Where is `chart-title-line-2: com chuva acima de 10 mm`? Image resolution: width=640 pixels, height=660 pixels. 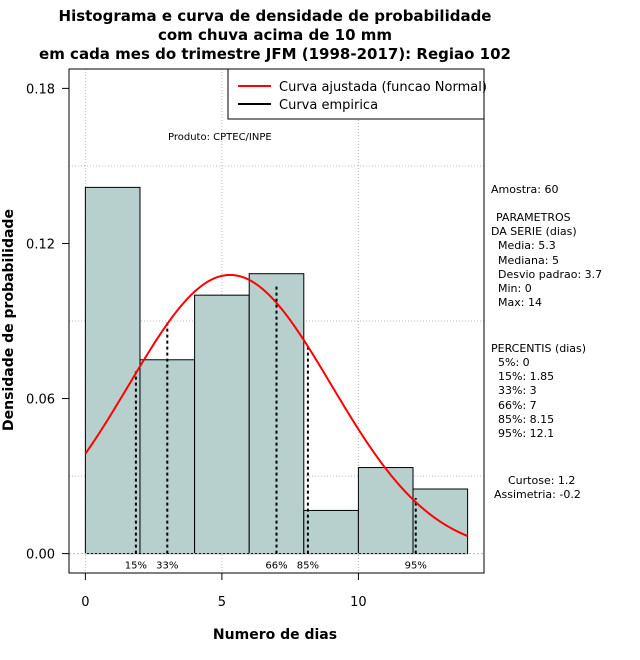
chart-title-line-2: com chuva acima de 10 mm is located at coordinates (275, 35).